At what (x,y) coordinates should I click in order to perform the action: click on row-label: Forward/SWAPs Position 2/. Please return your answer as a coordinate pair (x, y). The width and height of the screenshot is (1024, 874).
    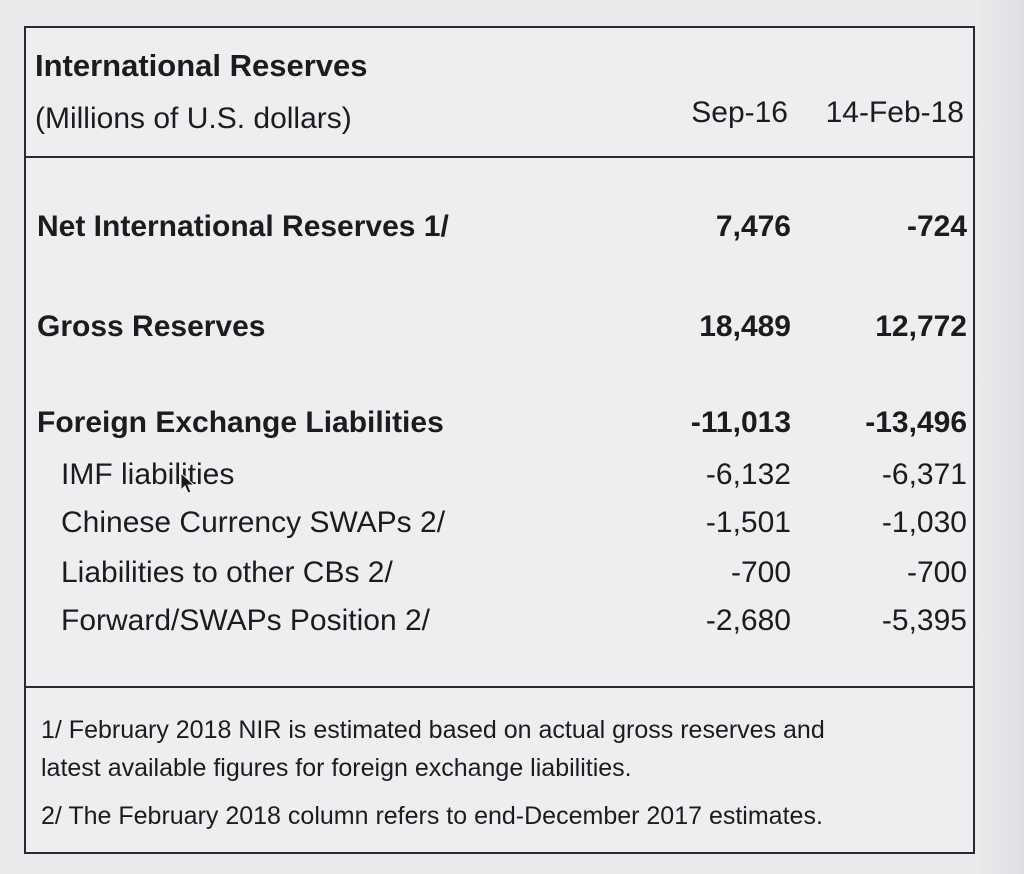
    Looking at the image, I should click on (246, 620).